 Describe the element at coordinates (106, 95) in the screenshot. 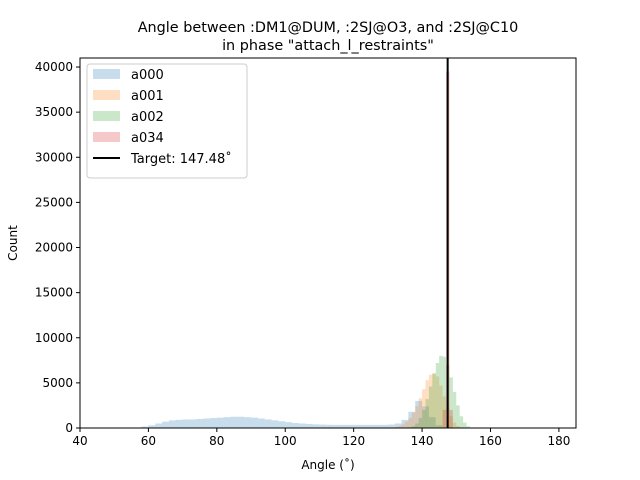

I see `legend-swatch-a001` at that location.